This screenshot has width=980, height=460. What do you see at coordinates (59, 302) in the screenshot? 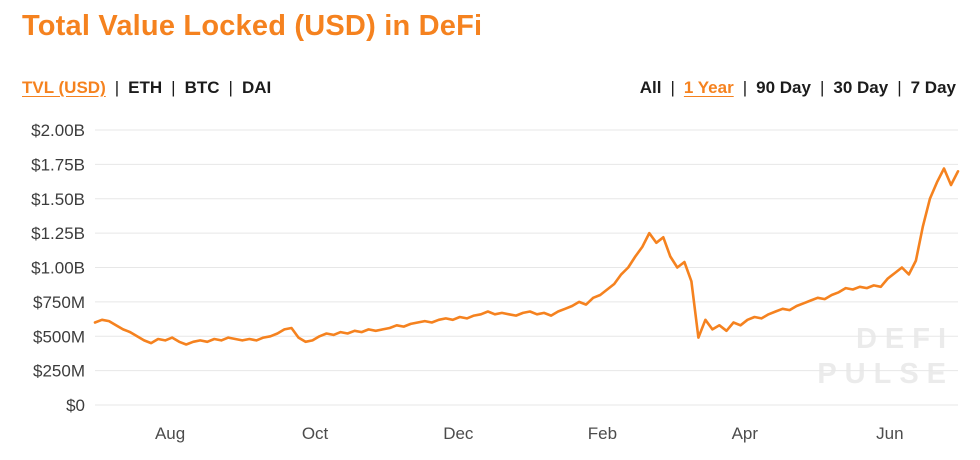
I see `y-axis-label: $750M` at bounding box center [59, 302].